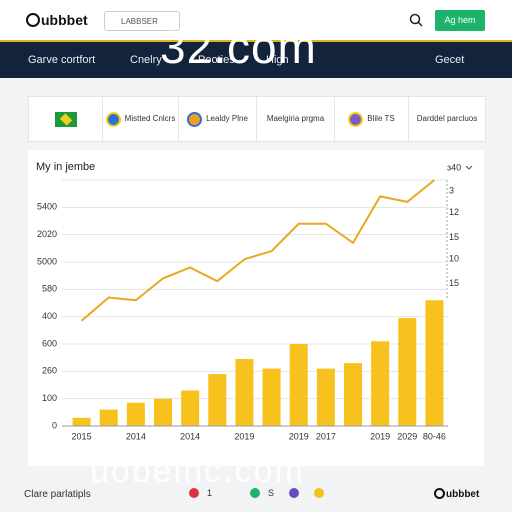  What do you see at coordinates (416, 20) in the screenshot?
I see `search-icon` at bounding box center [416, 20].